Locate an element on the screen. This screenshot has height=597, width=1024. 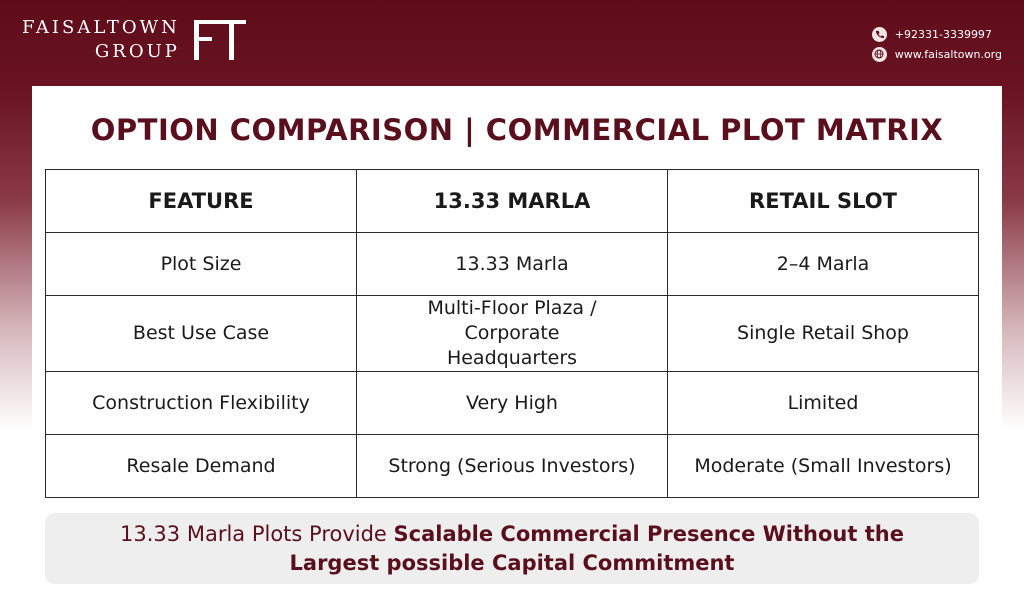
header-feature: FEATURE is located at coordinates (201, 201).